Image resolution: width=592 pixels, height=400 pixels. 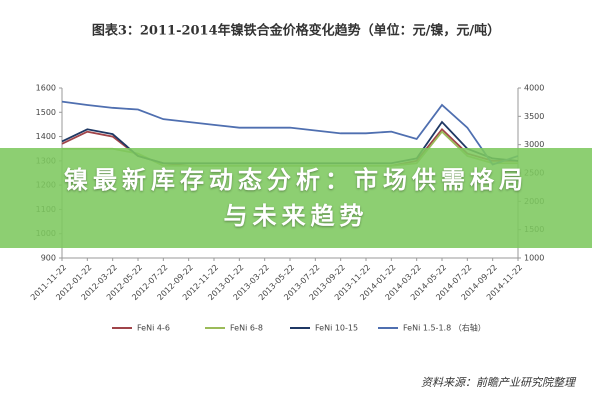 What do you see at coordinates (499, 382) in the screenshot?
I see `source: 资料来源：前瞻产业研究院整理` at bounding box center [499, 382].